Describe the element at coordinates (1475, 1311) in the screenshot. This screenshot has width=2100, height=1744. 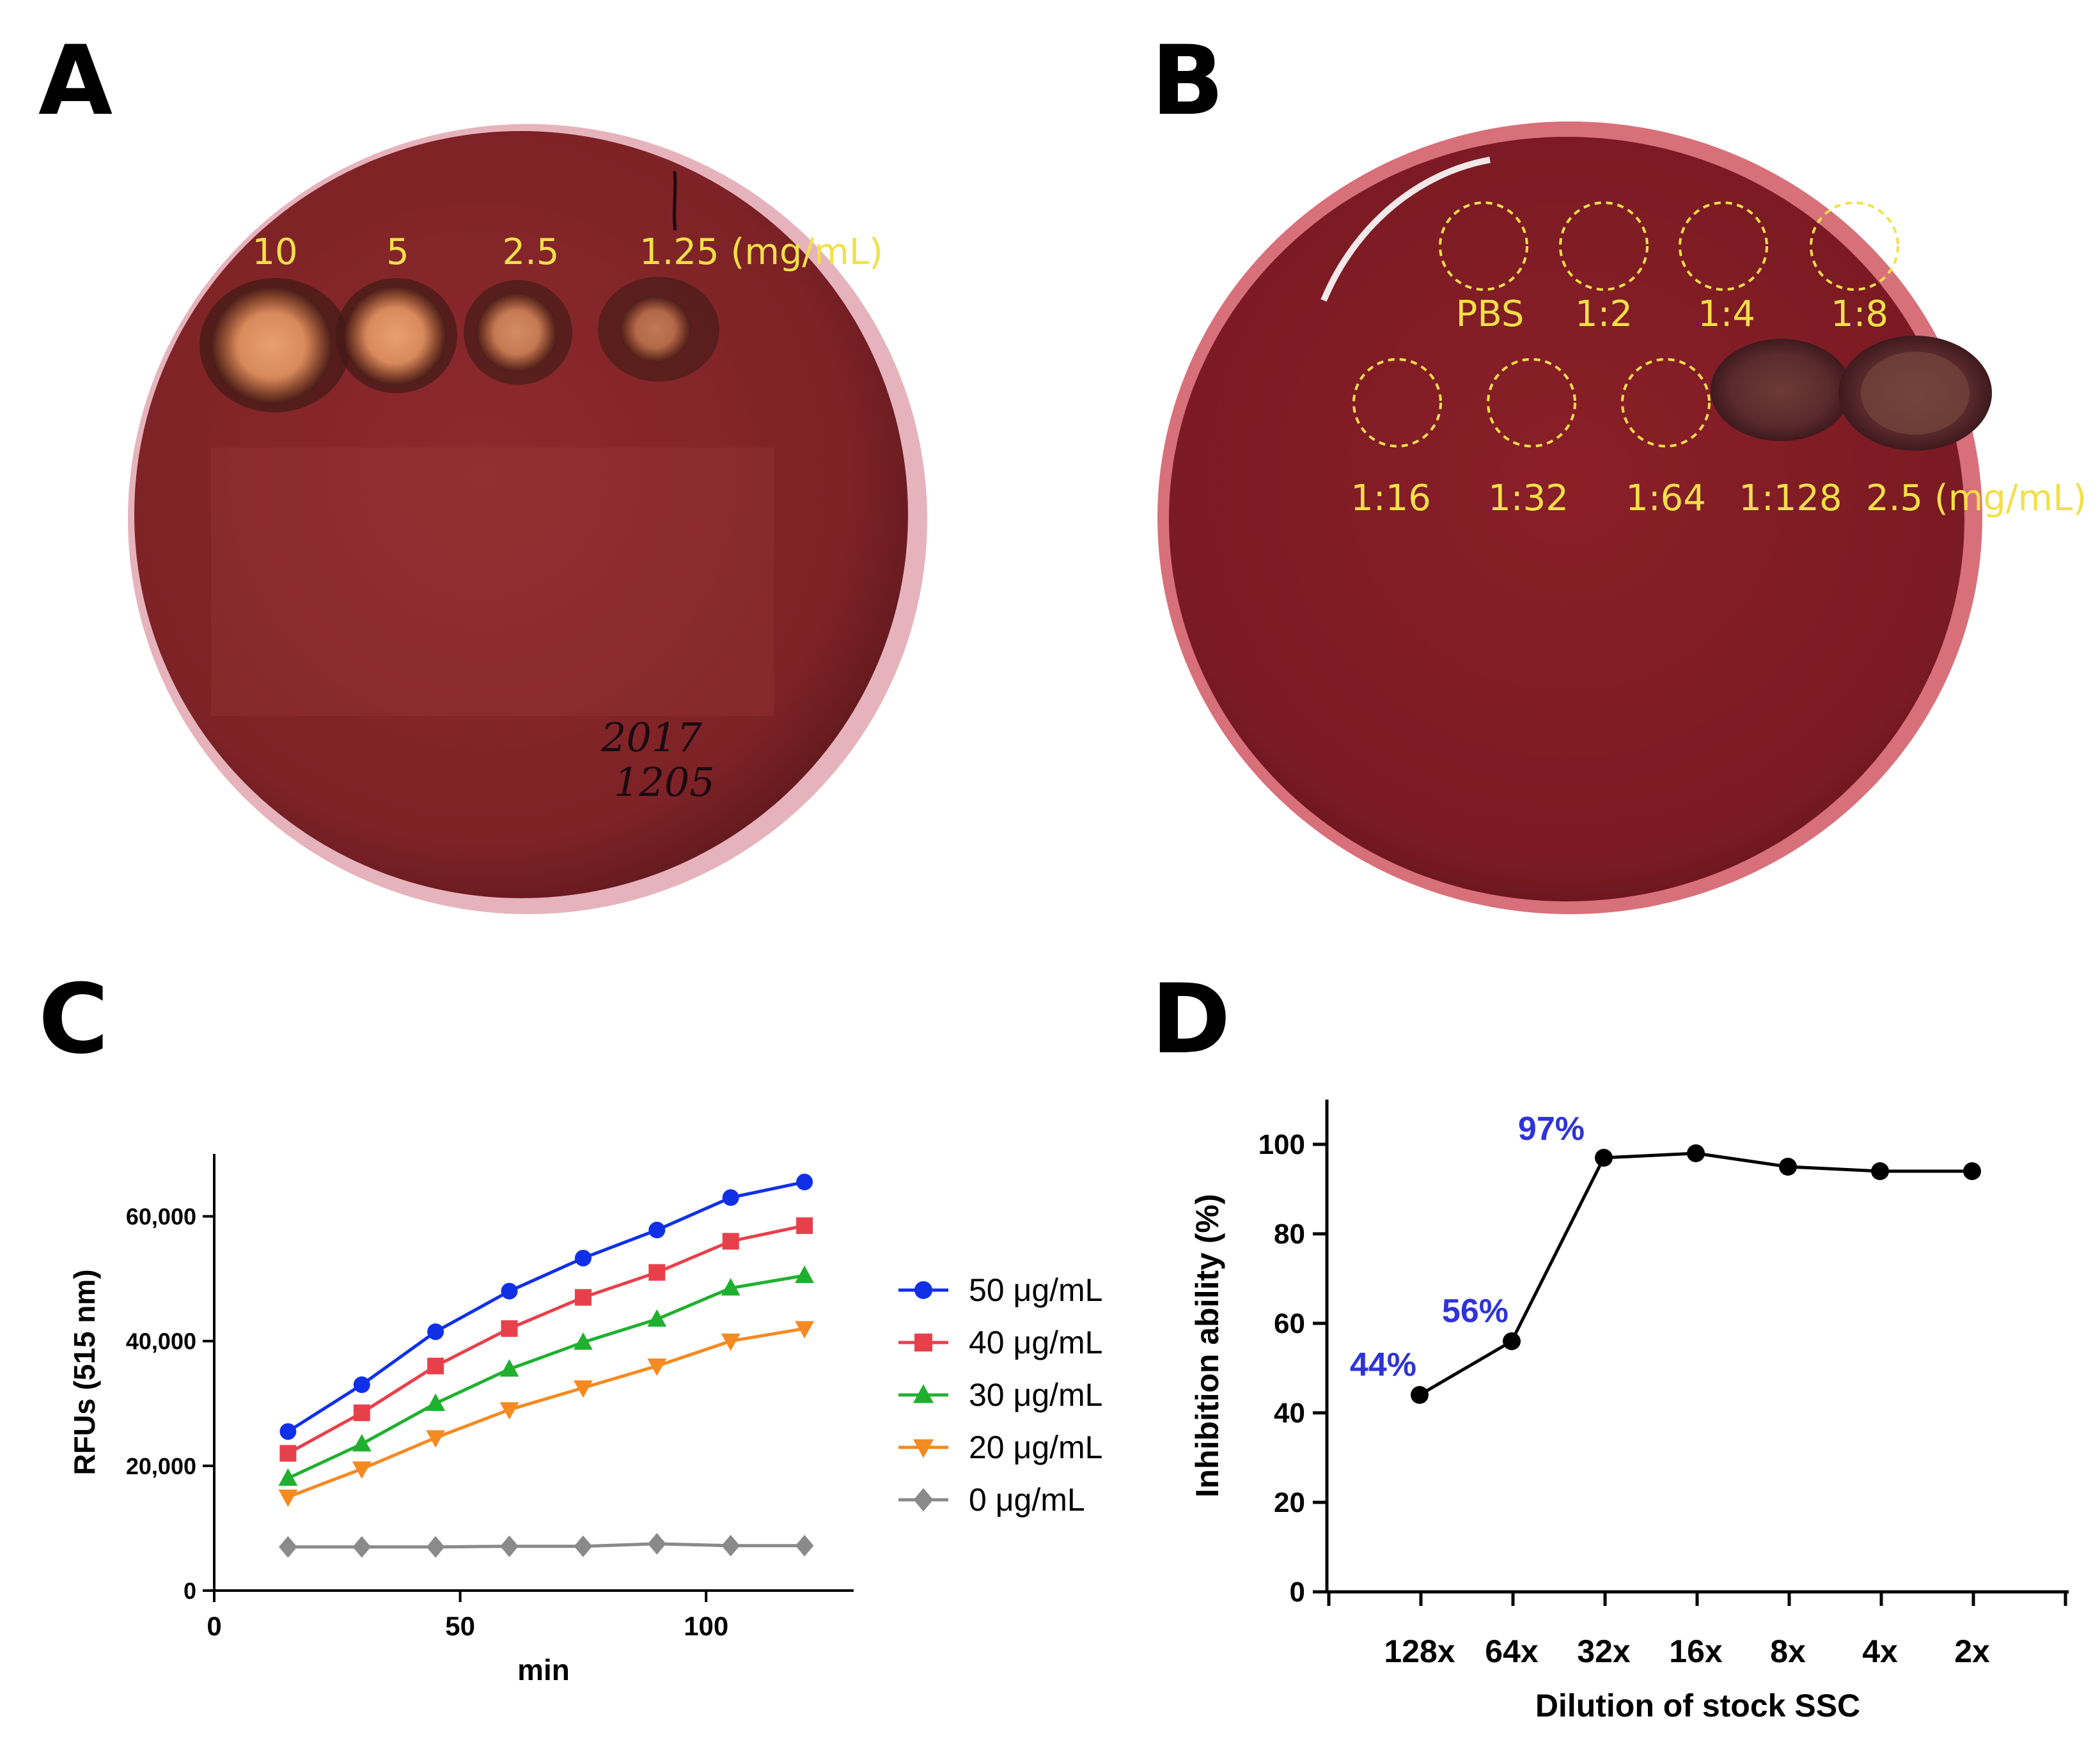
I see `chart-d-annotation: 56%` at that location.